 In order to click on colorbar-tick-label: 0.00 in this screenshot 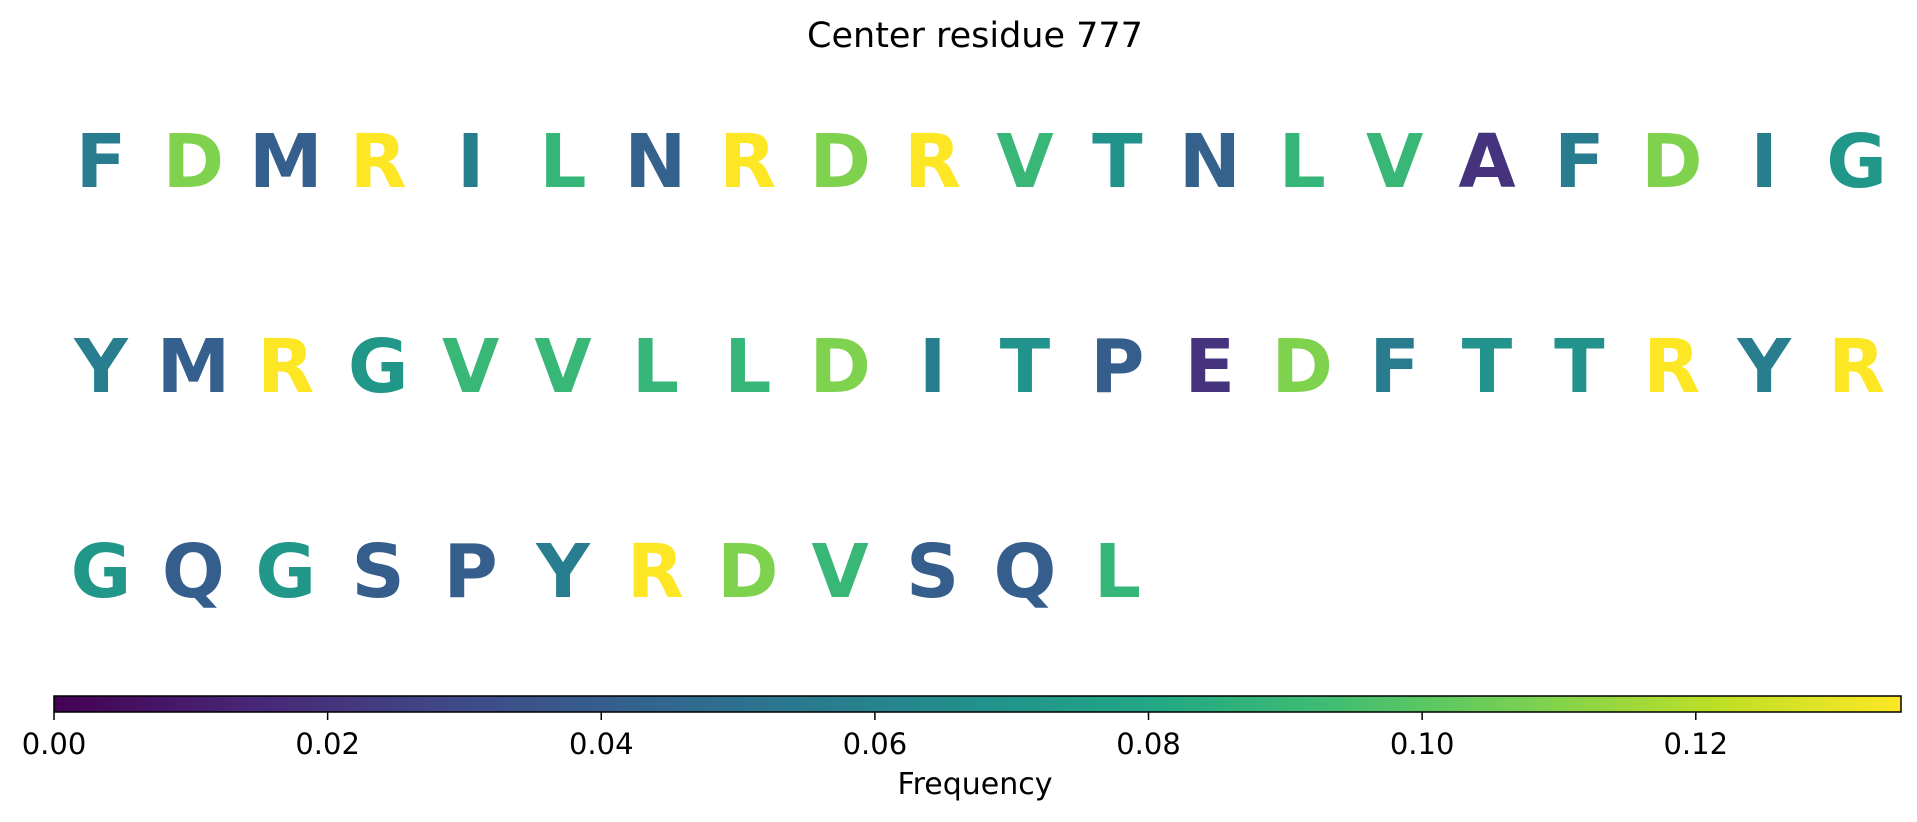, I will do `click(54, 744)`.